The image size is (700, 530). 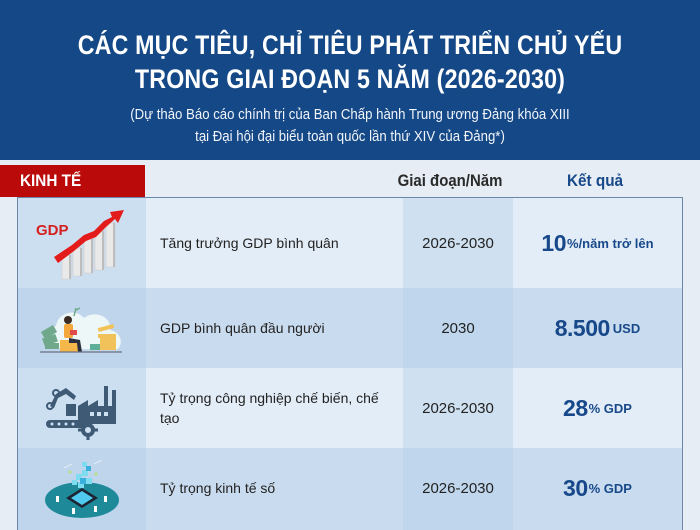 What do you see at coordinates (249, 243) in the screenshot?
I see `row-label: Tăng trưởng GDP bình quân` at bounding box center [249, 243].